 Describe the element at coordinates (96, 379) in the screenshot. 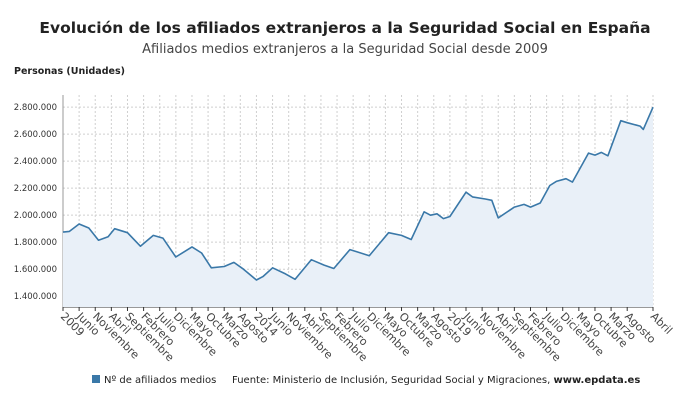

I see `legend-swatch` at that location.